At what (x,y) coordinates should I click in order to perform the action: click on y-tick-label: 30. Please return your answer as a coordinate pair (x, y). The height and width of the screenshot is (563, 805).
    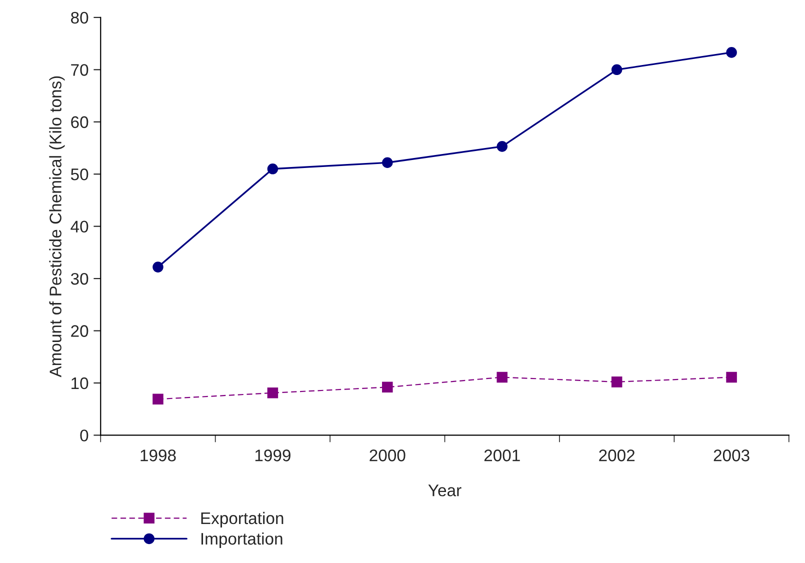
    Looking at the image, I should click on (79, 278).